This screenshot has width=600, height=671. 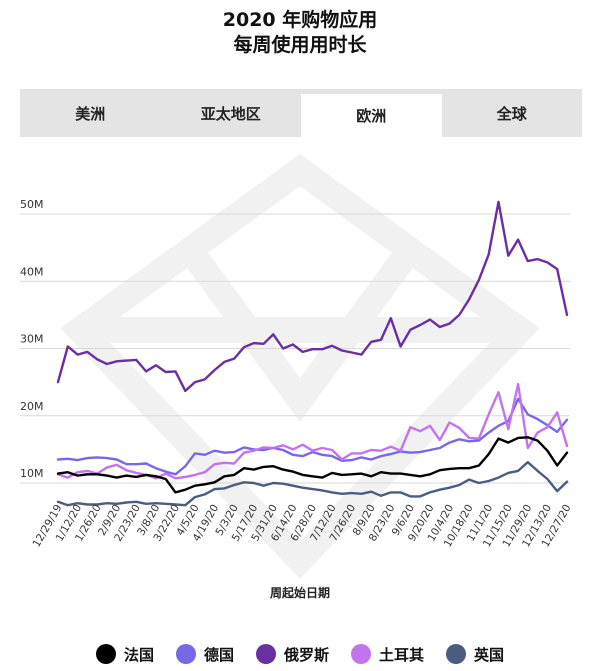 I want to click on y-tick-label: 50M, so click(x=32, y=204).